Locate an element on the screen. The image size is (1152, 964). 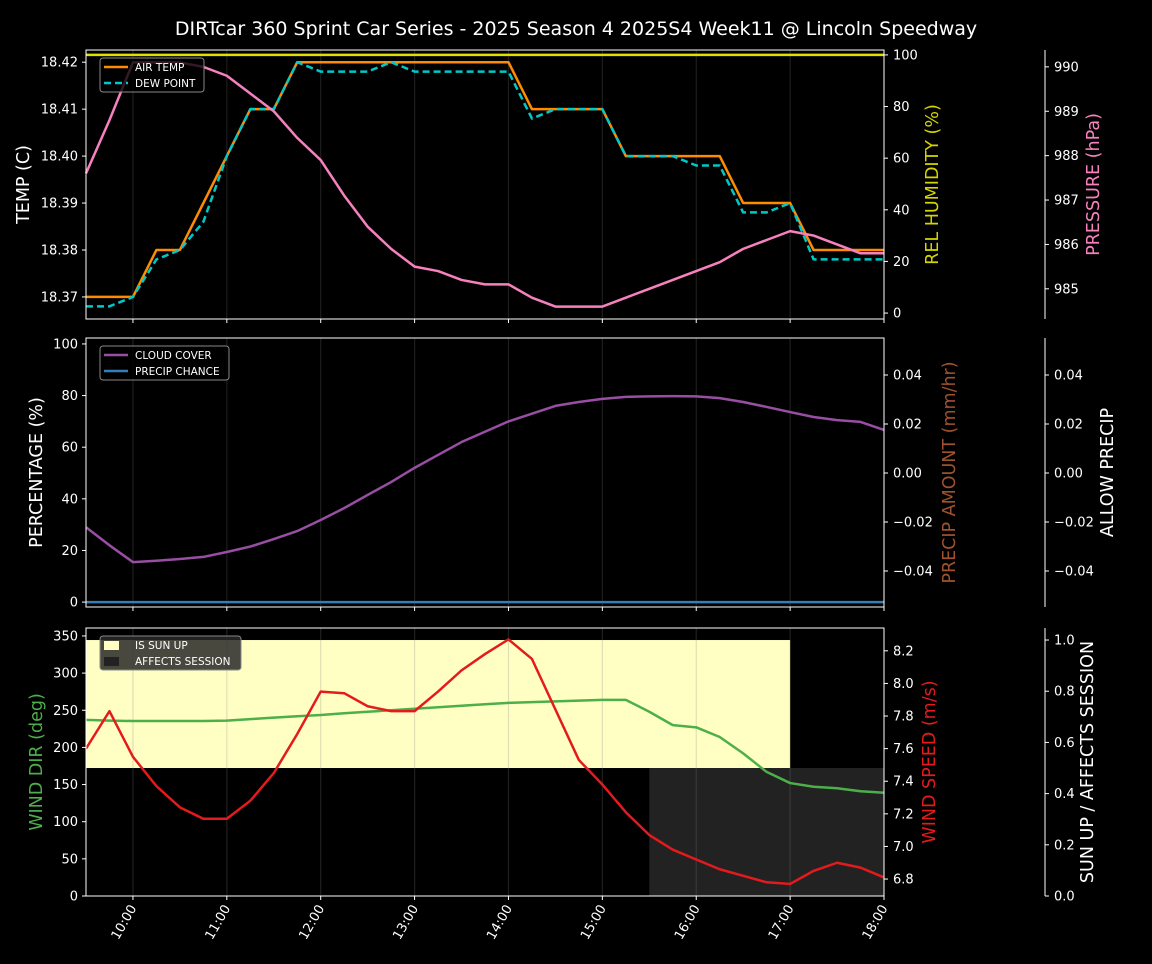
y-tick-label: 985 is located at coordinates (1066, 289).